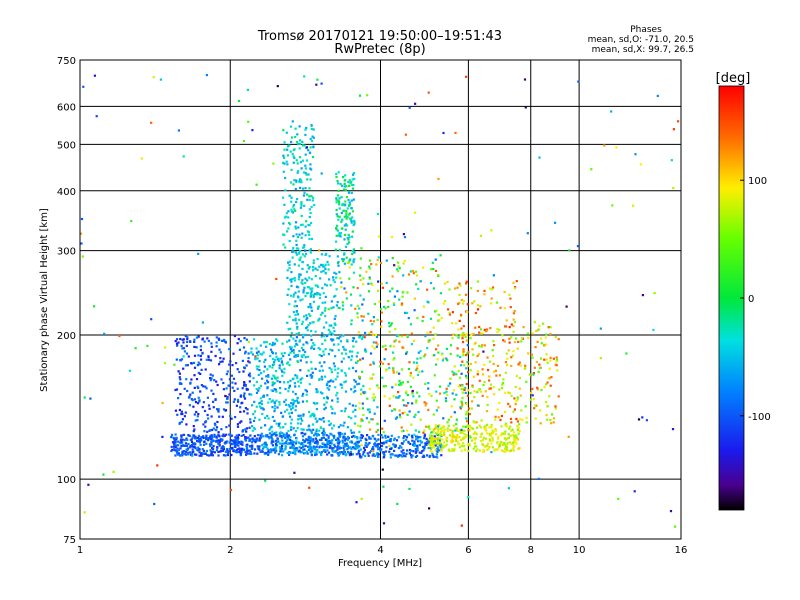 Image resolution: width=800 pixels, height=600 pixels. Describe the element at coordinates (759, 417) in the screenshot. I see `colorbar-tick-label: -100` at that location.